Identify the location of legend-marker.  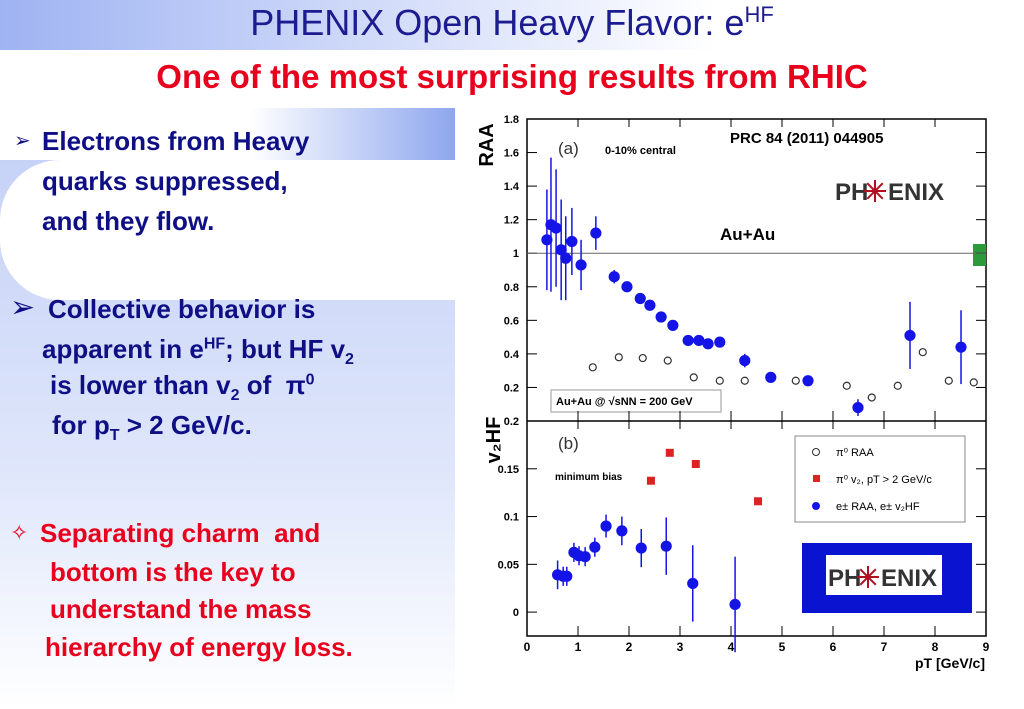
(816, 452).